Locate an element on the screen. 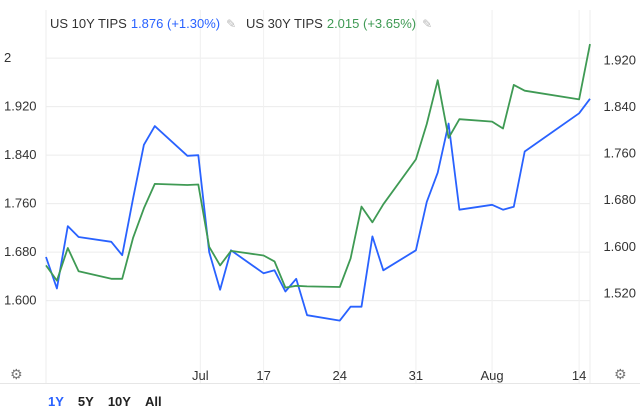 The height and width of the screenshot is (413, 640). left-tick-label: 1.680 is located at coordinates (20, 251).